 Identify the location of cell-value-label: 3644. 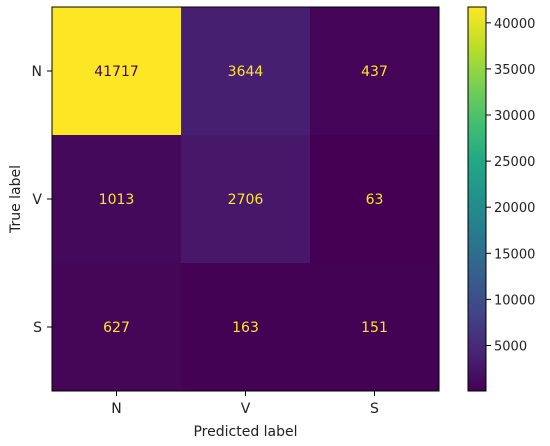
(246, 72).